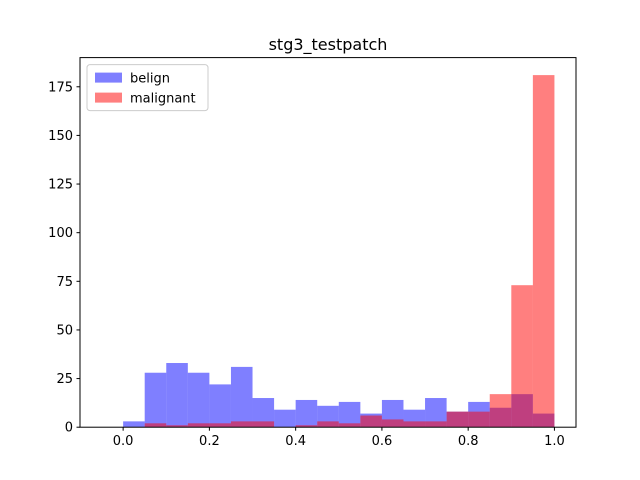  Describe the element at coordinates (64, 330) in the screenshot. I see `y-tick-label: 50` at that location.